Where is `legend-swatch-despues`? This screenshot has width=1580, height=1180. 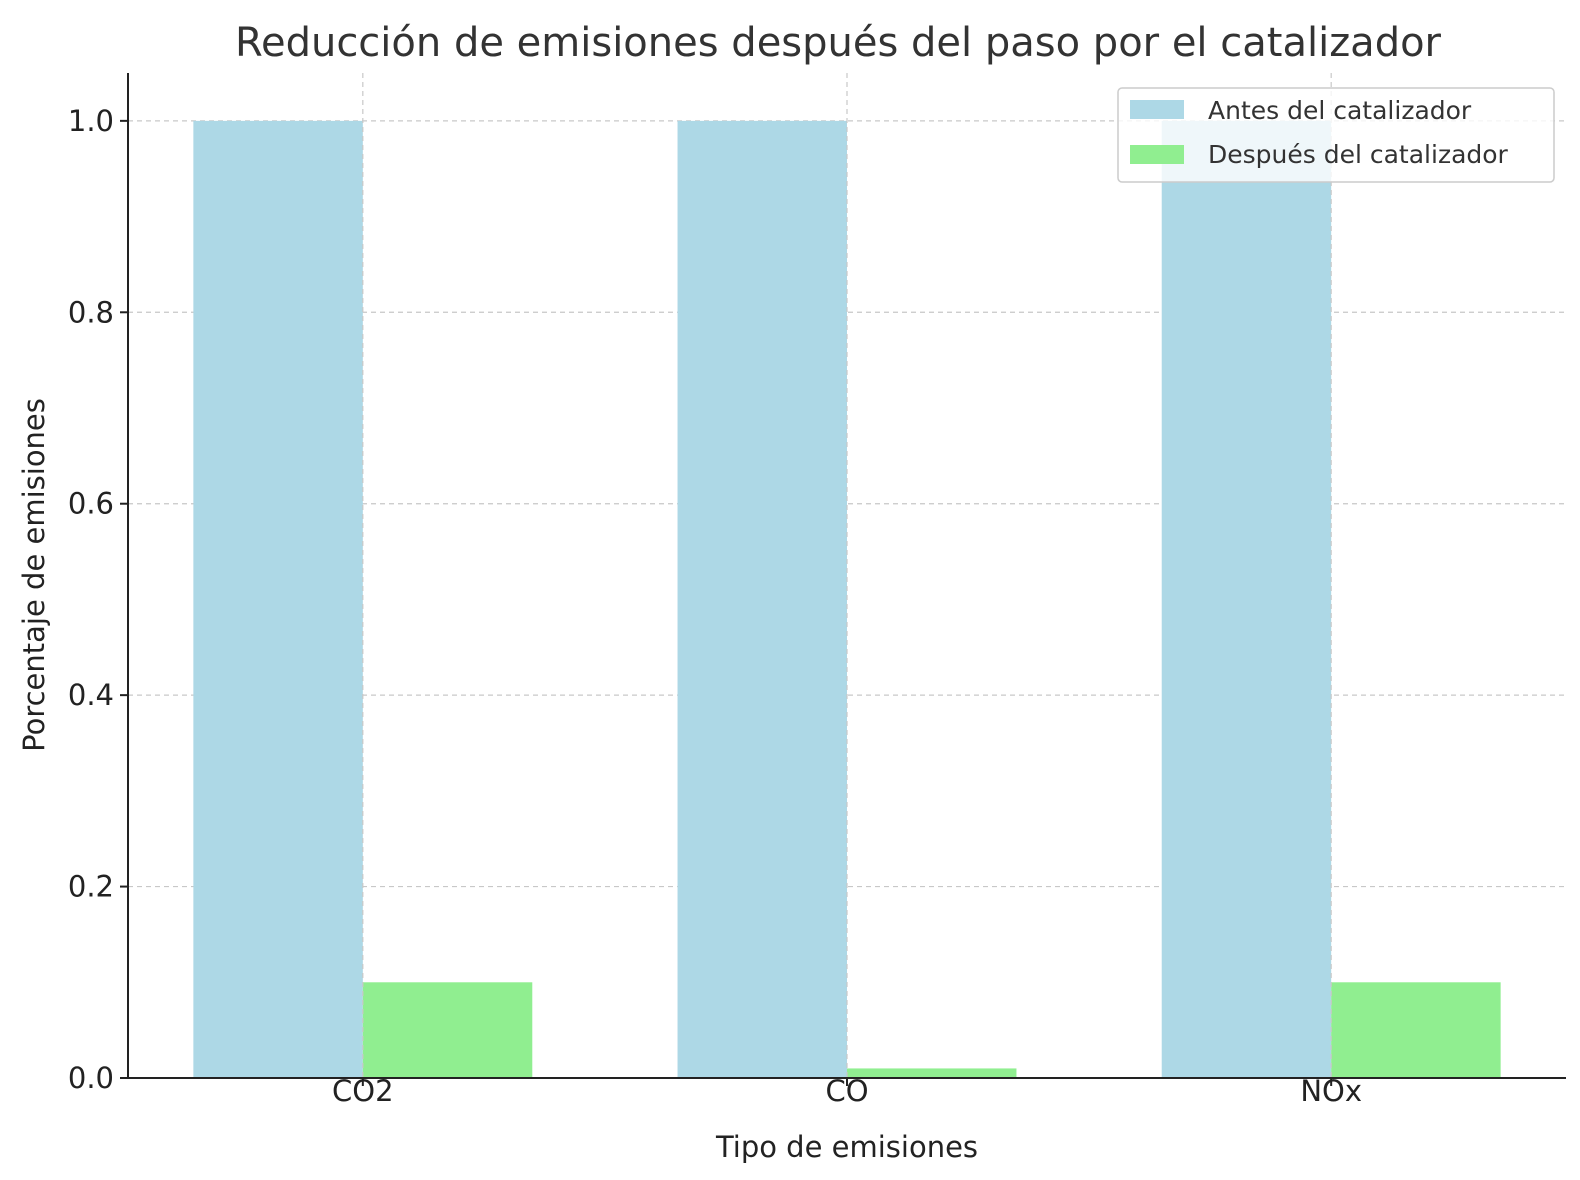 legend-swatch-despues is located at coordinates (1157, 154).